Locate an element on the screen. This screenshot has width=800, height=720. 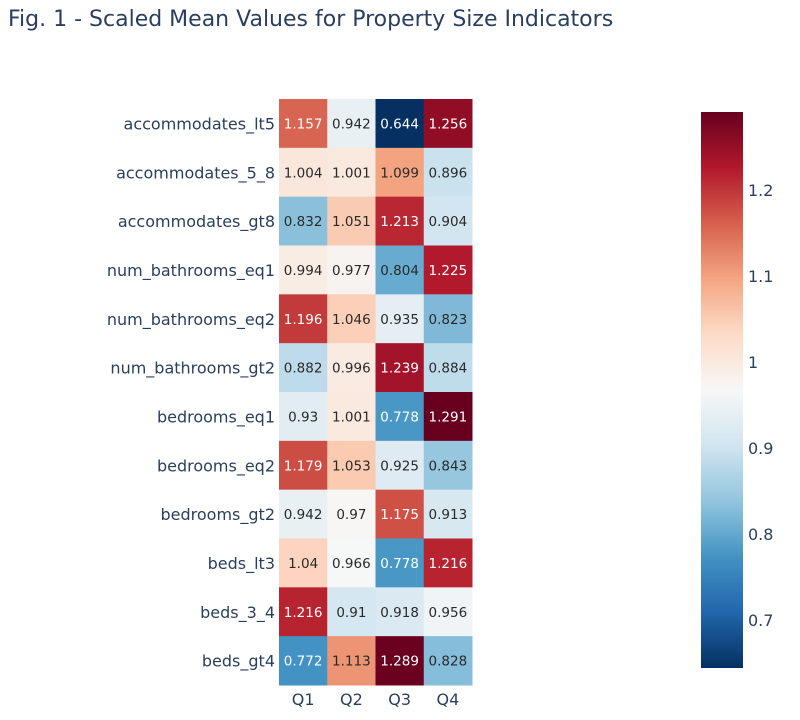
cell-value-label: 1.051 is located at coordinates (351, 222).